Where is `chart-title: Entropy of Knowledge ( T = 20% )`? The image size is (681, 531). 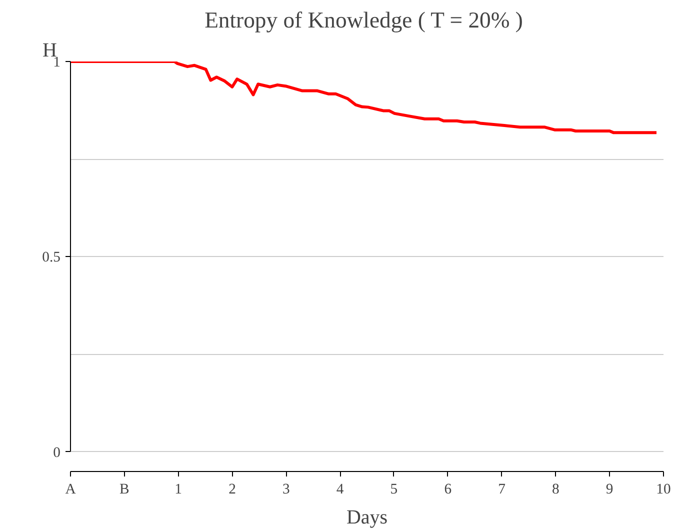
chart-title: Entropy of Knowledge ( T = 20% ) is located at coordinates (363, 20).